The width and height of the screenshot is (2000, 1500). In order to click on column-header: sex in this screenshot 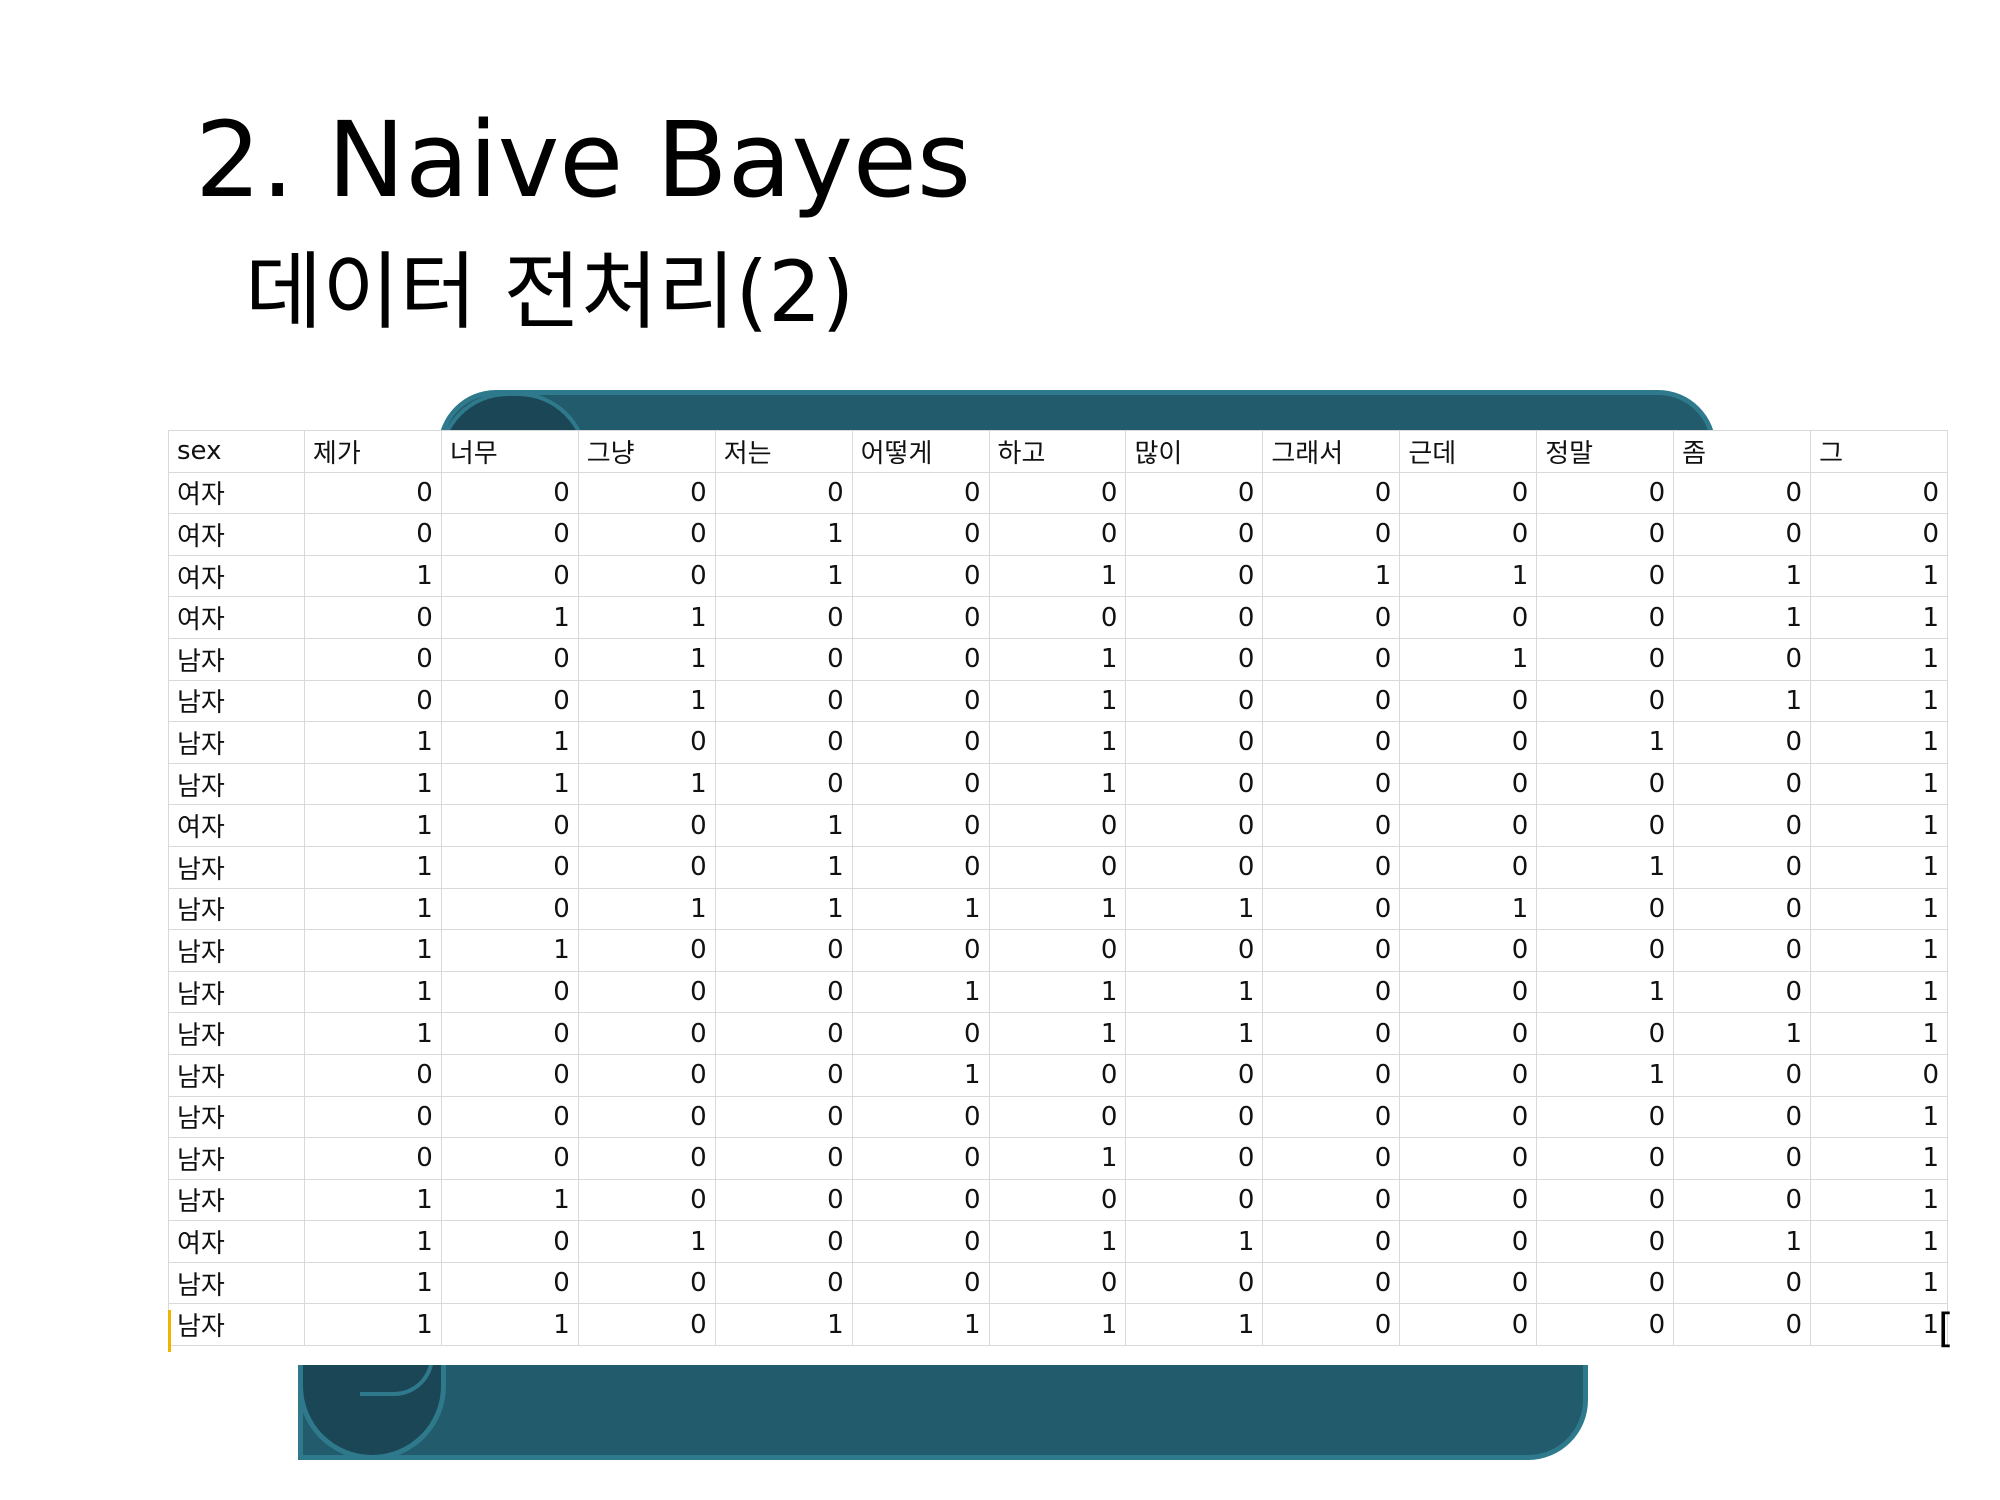, I will do `click(236, 451)`.